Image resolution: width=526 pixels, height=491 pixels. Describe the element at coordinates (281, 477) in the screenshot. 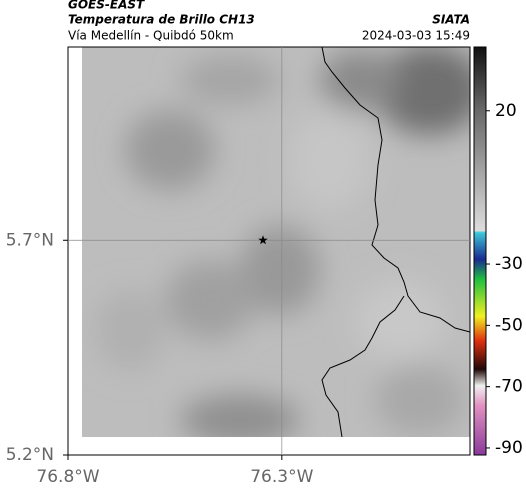

I see `x-tick-label: 76.3°W` at that location.